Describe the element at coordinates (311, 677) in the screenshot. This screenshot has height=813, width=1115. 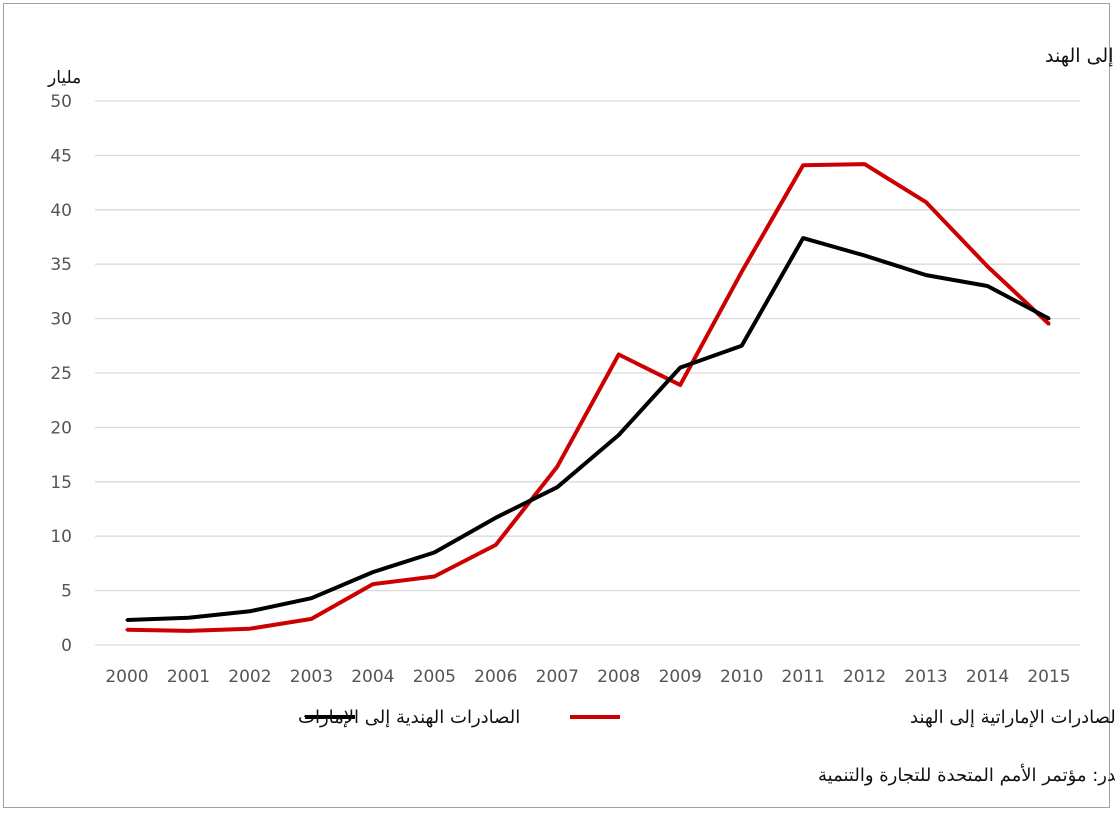
I see `x-tick-label: 2003` at that location.